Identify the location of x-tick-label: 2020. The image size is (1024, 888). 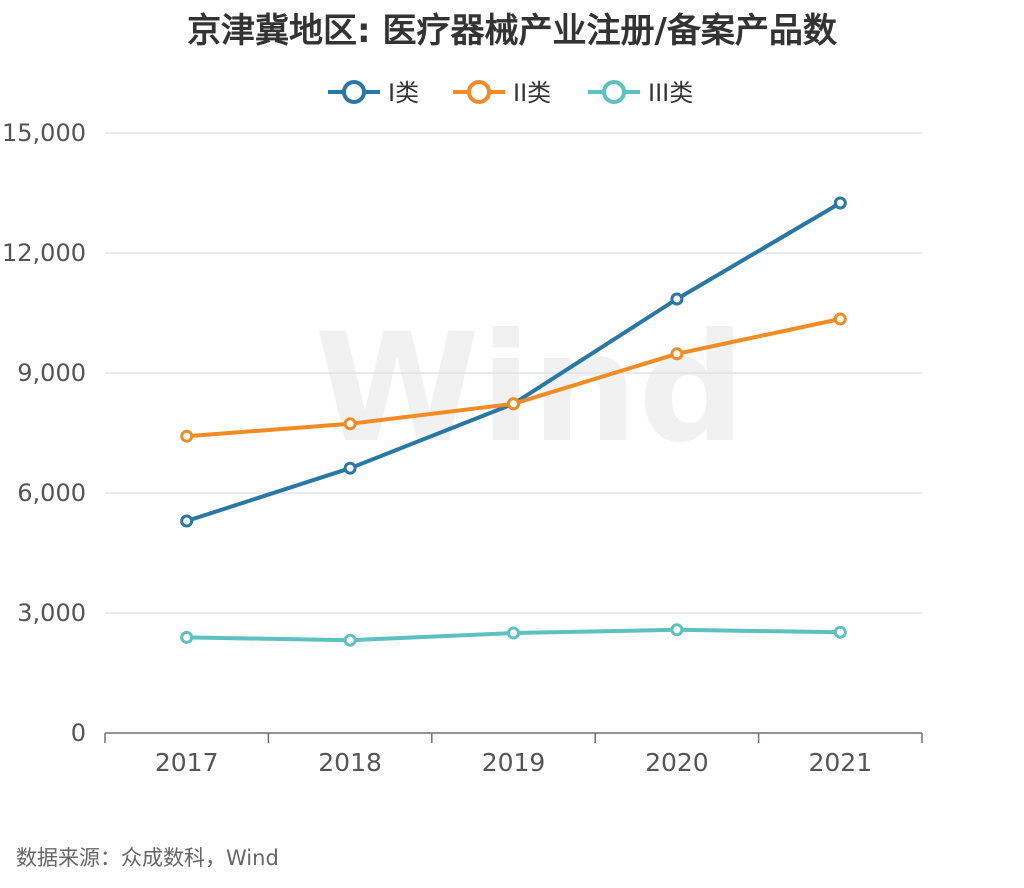
(677, 762).